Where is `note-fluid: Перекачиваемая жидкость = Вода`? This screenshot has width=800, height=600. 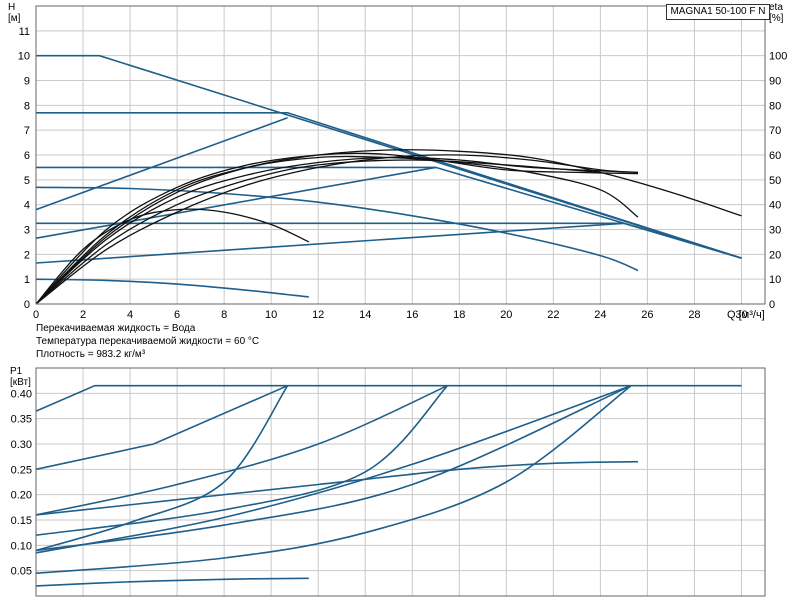 note-fluid: Перекачиваемая жидкость = Вода is located at coordinates (116, 328).